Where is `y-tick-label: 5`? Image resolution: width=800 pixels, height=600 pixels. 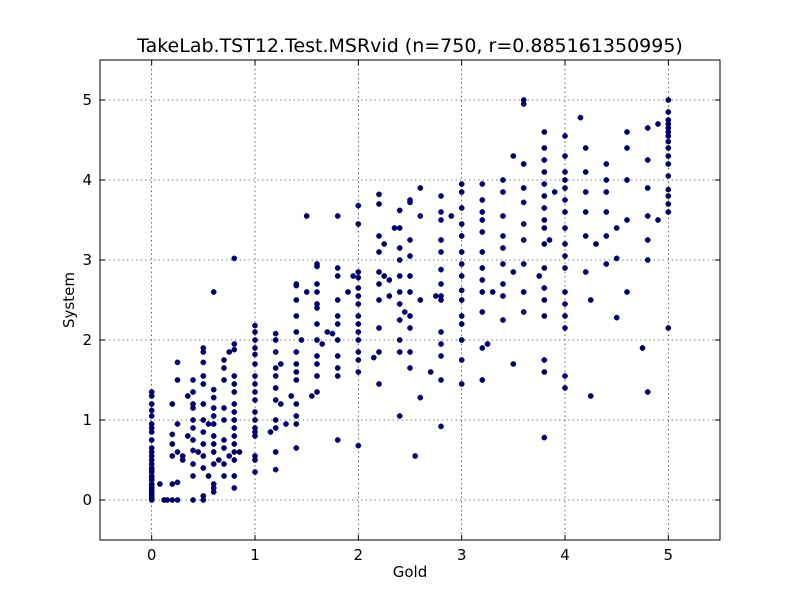 y-tick-label: 5 is located at coordinates (87, 100).